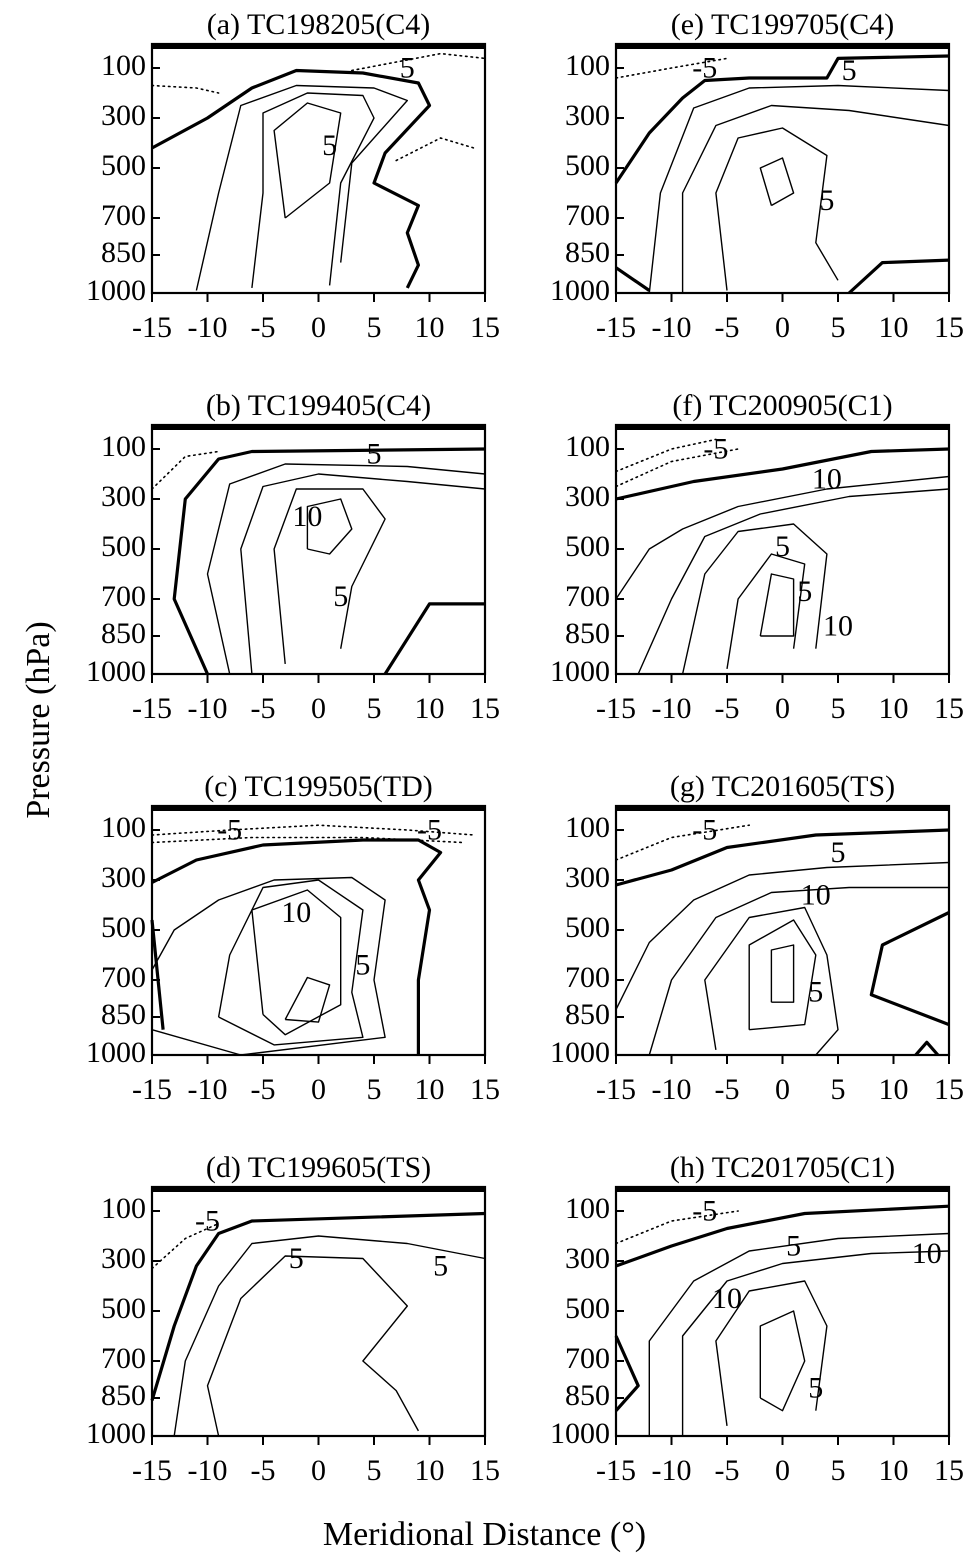 Image resolution: width=969 pixels, height=1564 pixels. I want to click on panel-title: (f) TC200905(C1), so click(782, 405).